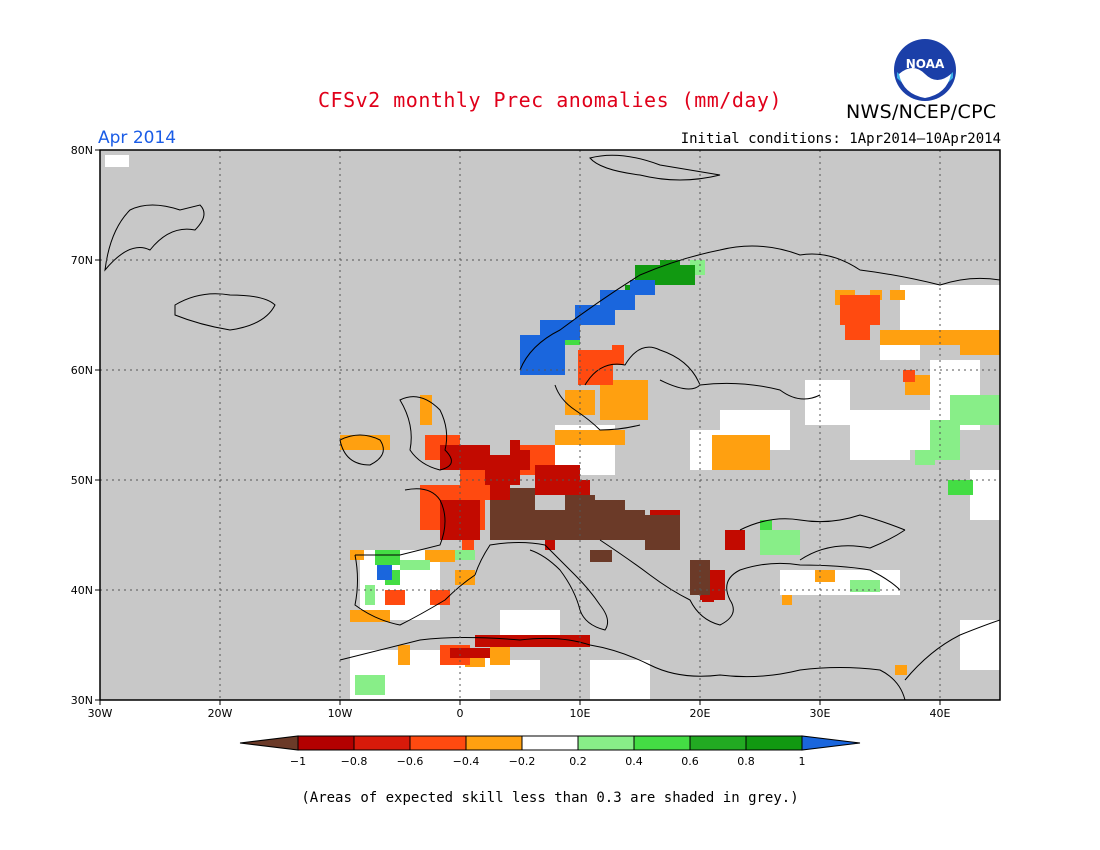 The image size is (1100, 850). Describe the element at coordinates (460, 713) in the screenshot. I see `lon-label: 0` at that location.